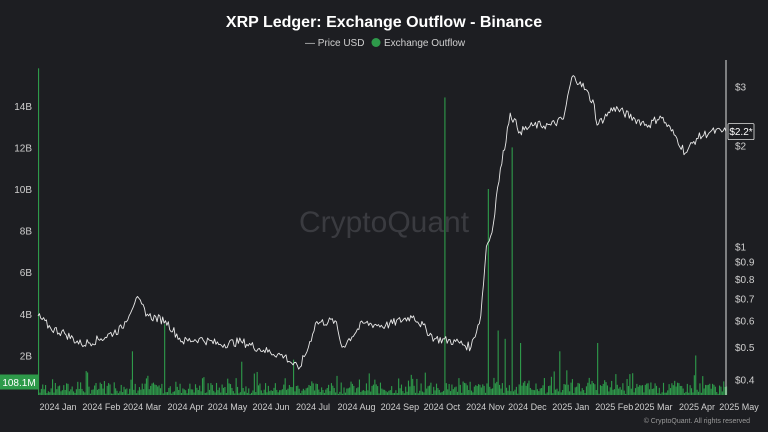 The width and height of the screenshot is (768, 432). Describe the element at coordinates (741, 147) in the screenshot. I see `right-tick-label: $2` at that location.